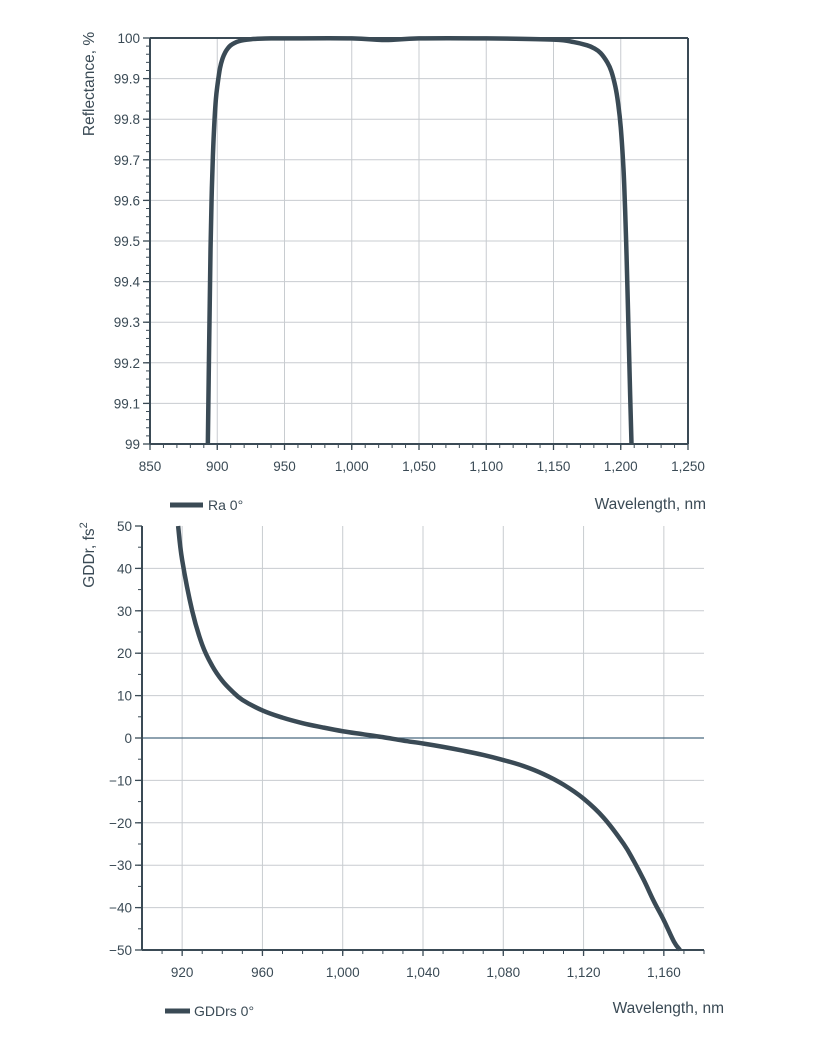  I want to click on gdd-y-tick-label: −20, so click(120, 823).